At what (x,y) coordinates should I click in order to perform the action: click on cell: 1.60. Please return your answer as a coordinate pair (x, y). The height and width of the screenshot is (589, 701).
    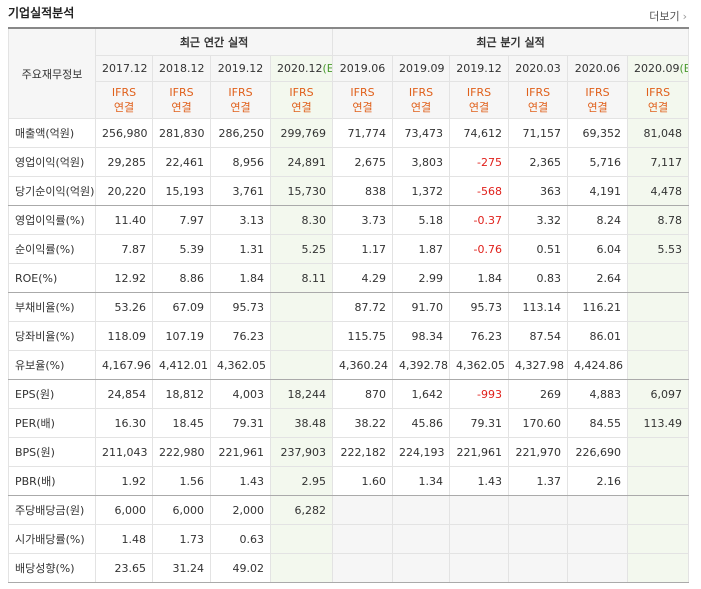
    Looking at the image, I should click on (363, 481).